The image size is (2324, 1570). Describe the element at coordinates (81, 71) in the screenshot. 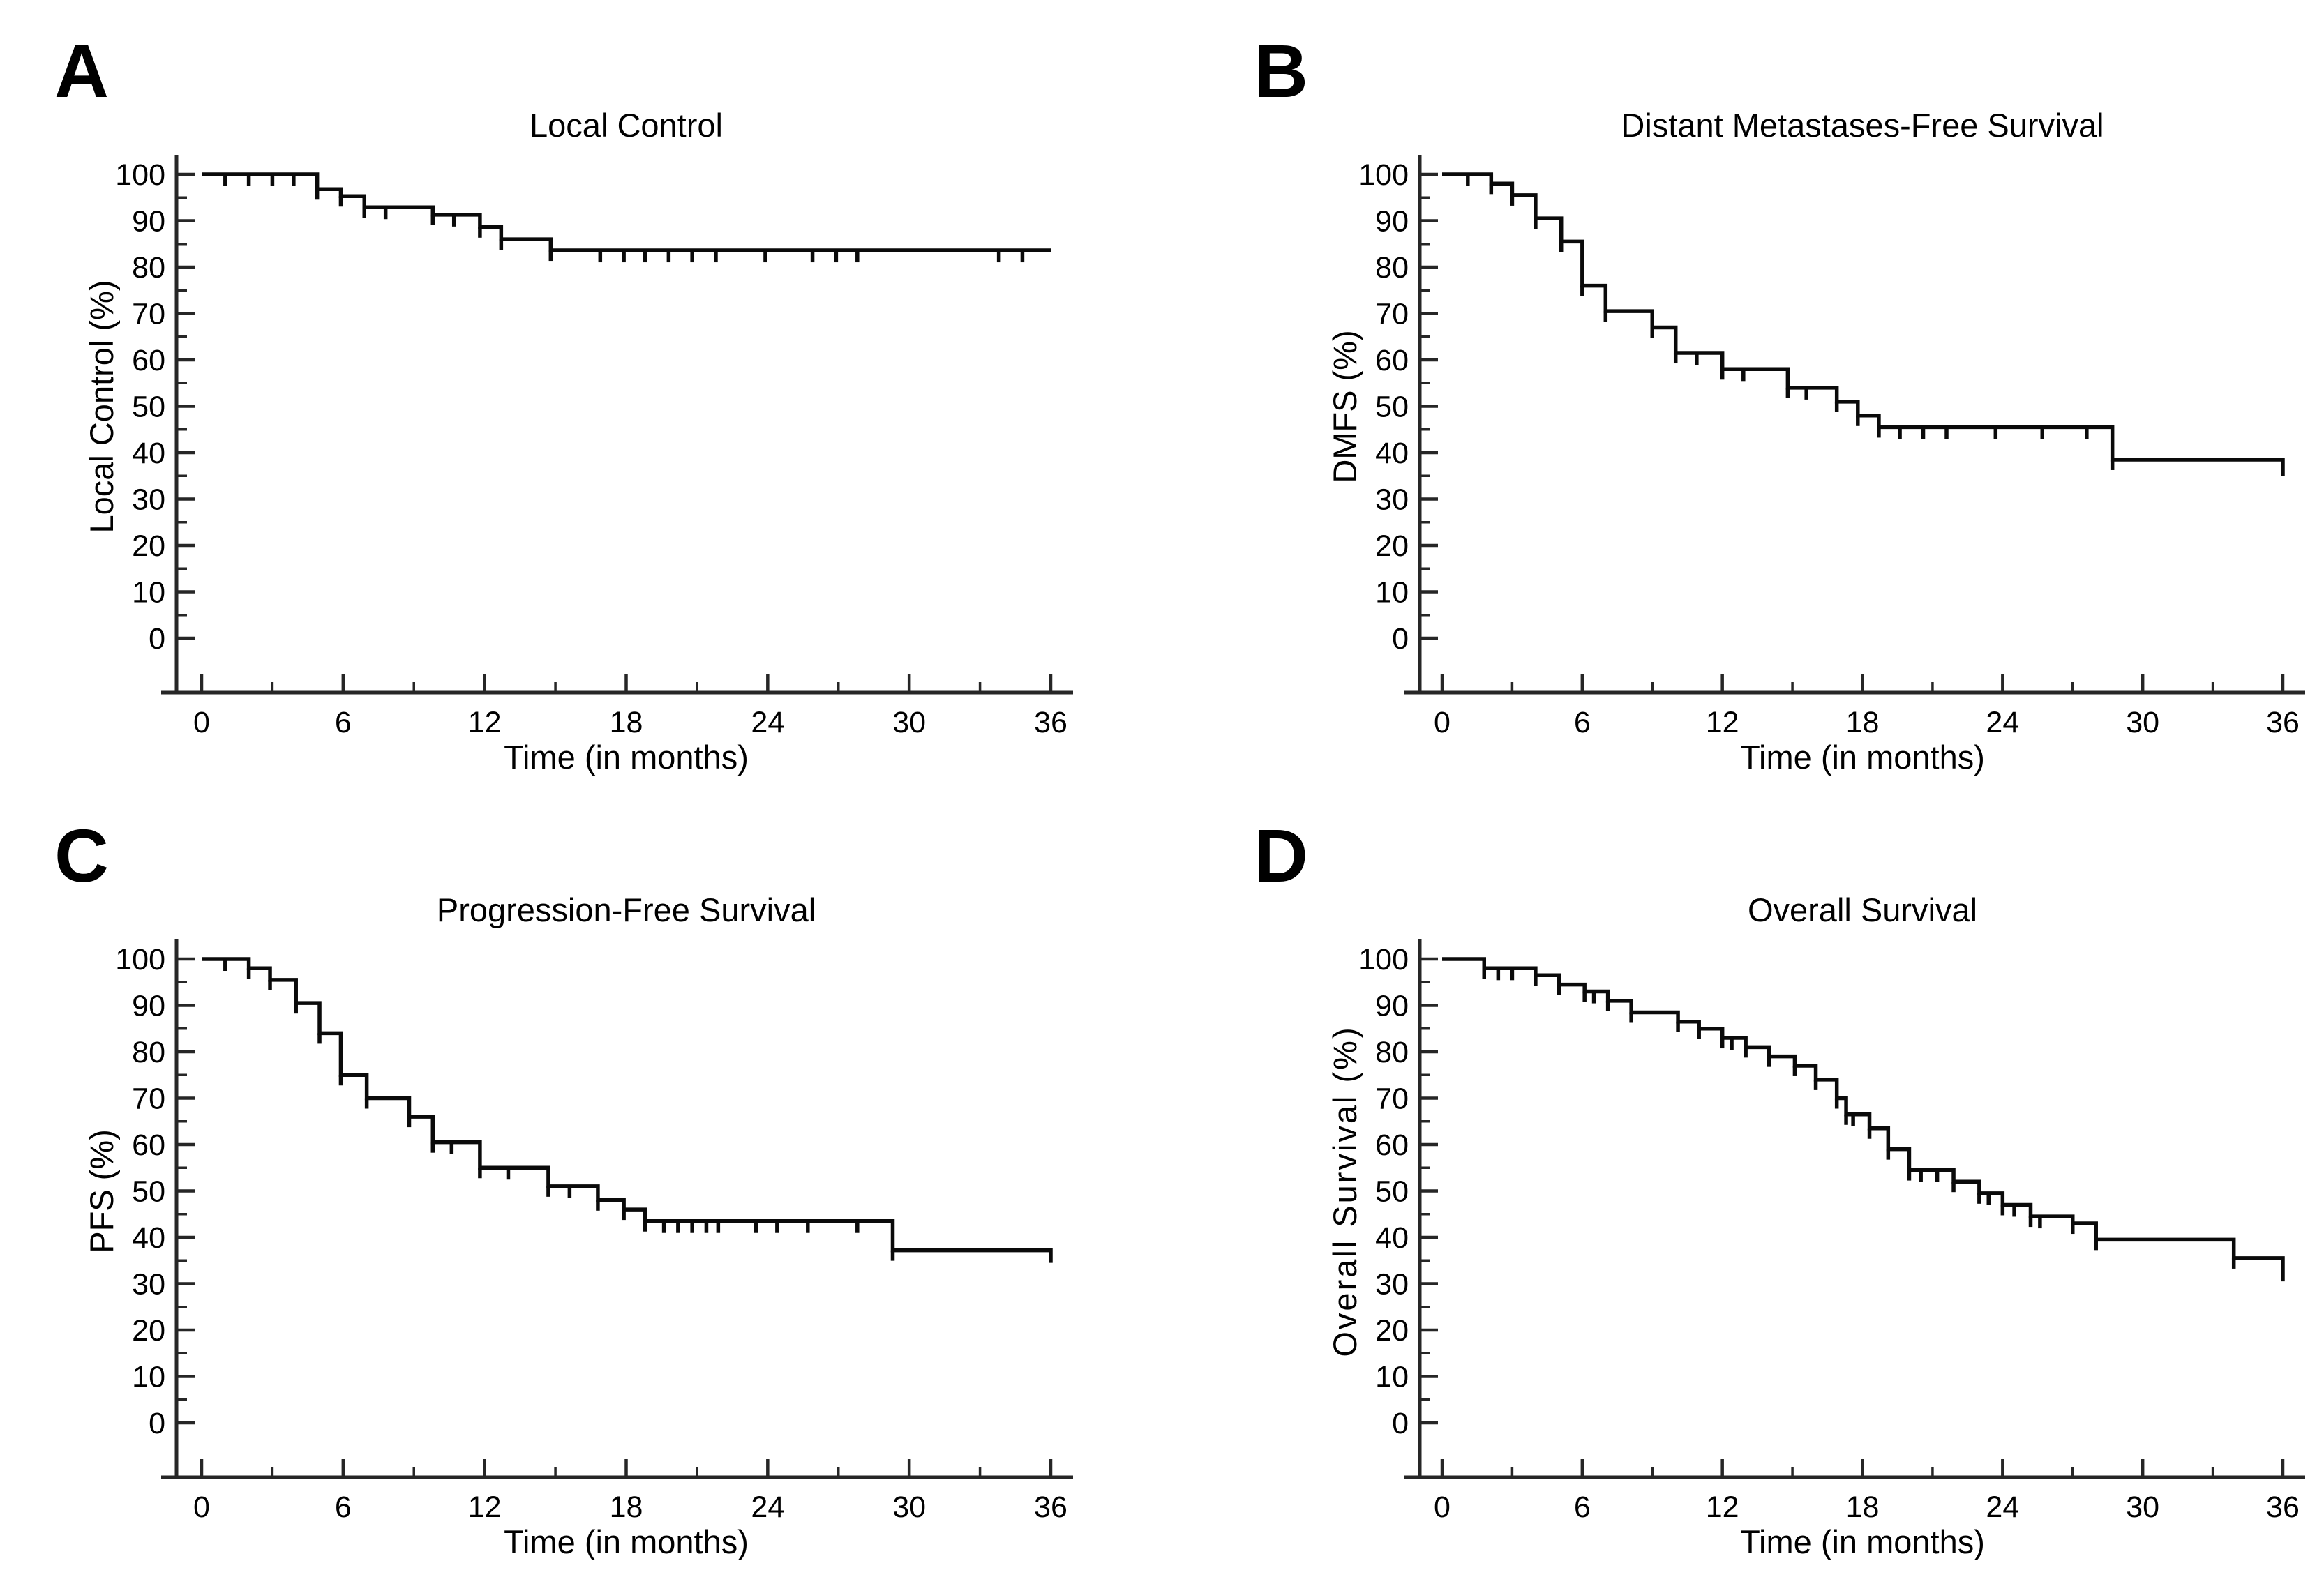

I see `panel-letter-a: A` at that location.